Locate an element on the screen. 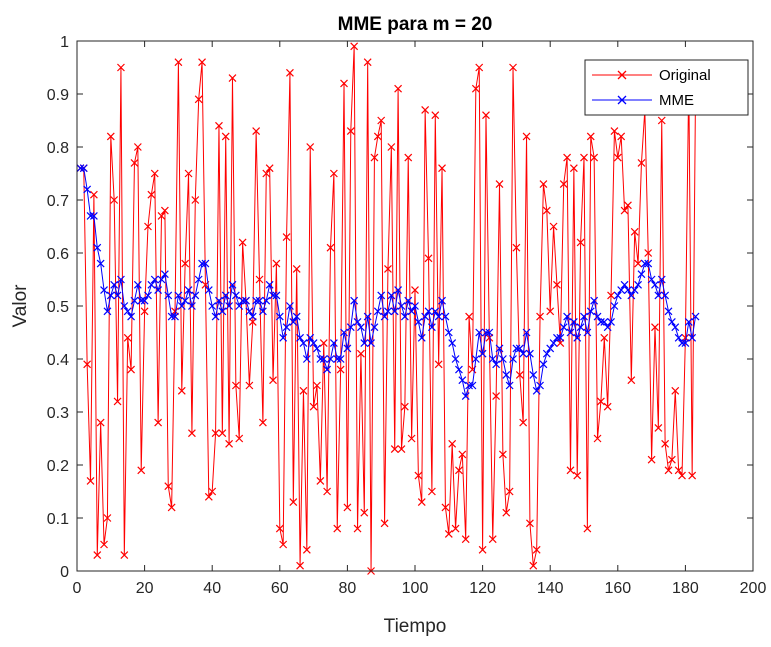 The width and height of the screenshot is (771, 647). y-tick-label: 0.1 is located at coordinates (58, 519).